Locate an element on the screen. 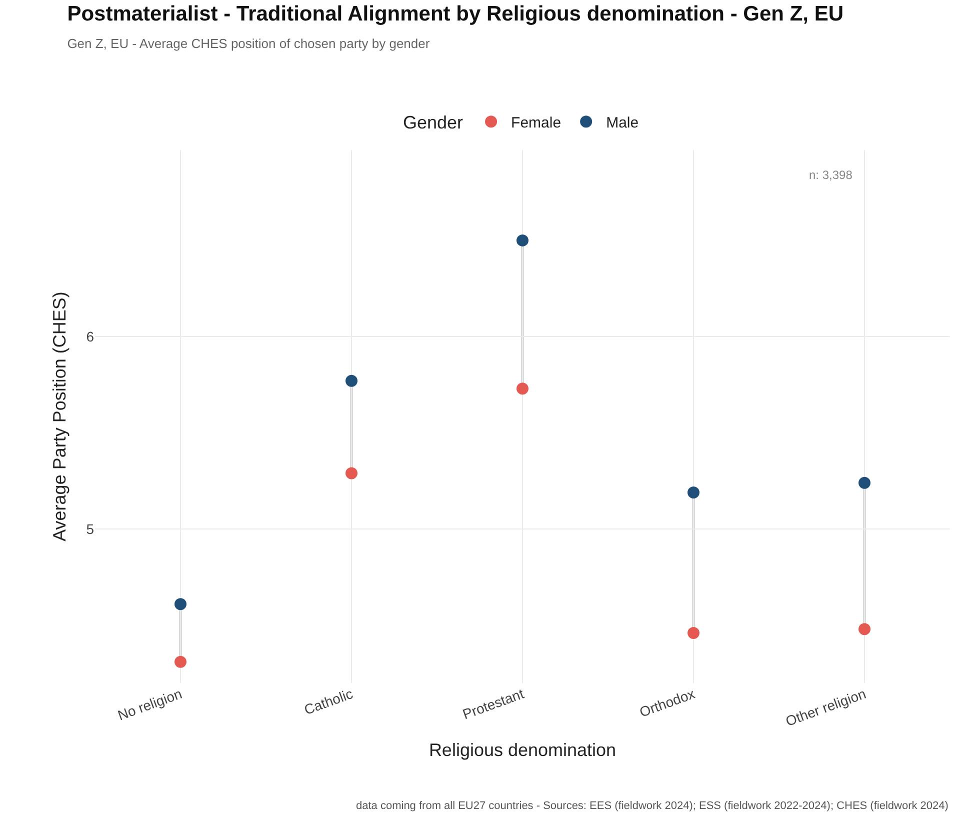 The height and width of the screenshot is (818, 960). text: data coming from all EU27 countries - Sources: EES (fieldwork 2024); ESS (fieldwork 2022-2024); CHES (fieldwork 2024) is located at coordinates (652, 806).